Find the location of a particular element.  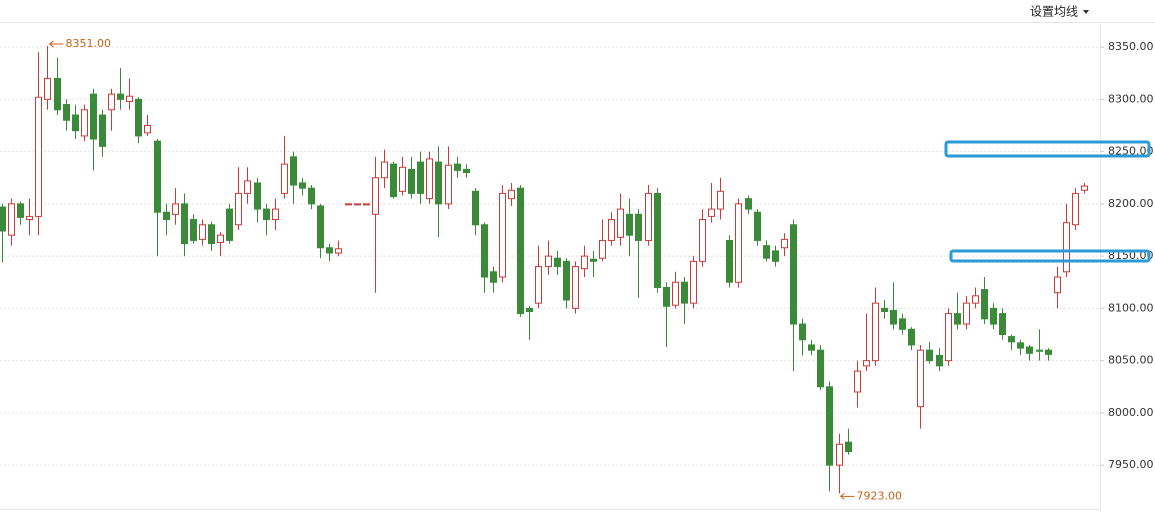

highlight-box is located at coordinates (1047, 149).